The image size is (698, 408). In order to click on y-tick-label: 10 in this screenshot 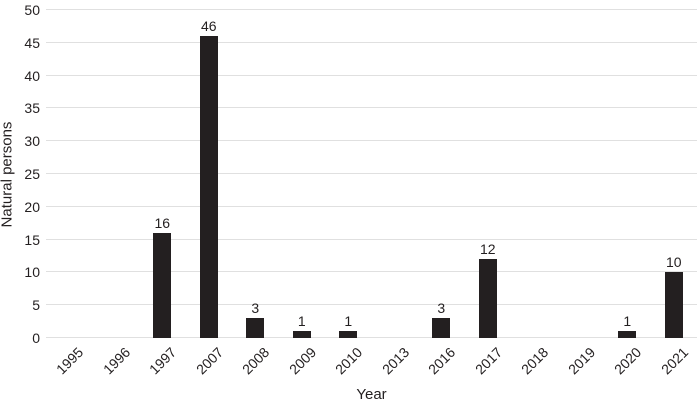, I will do `click(32, 272)`.